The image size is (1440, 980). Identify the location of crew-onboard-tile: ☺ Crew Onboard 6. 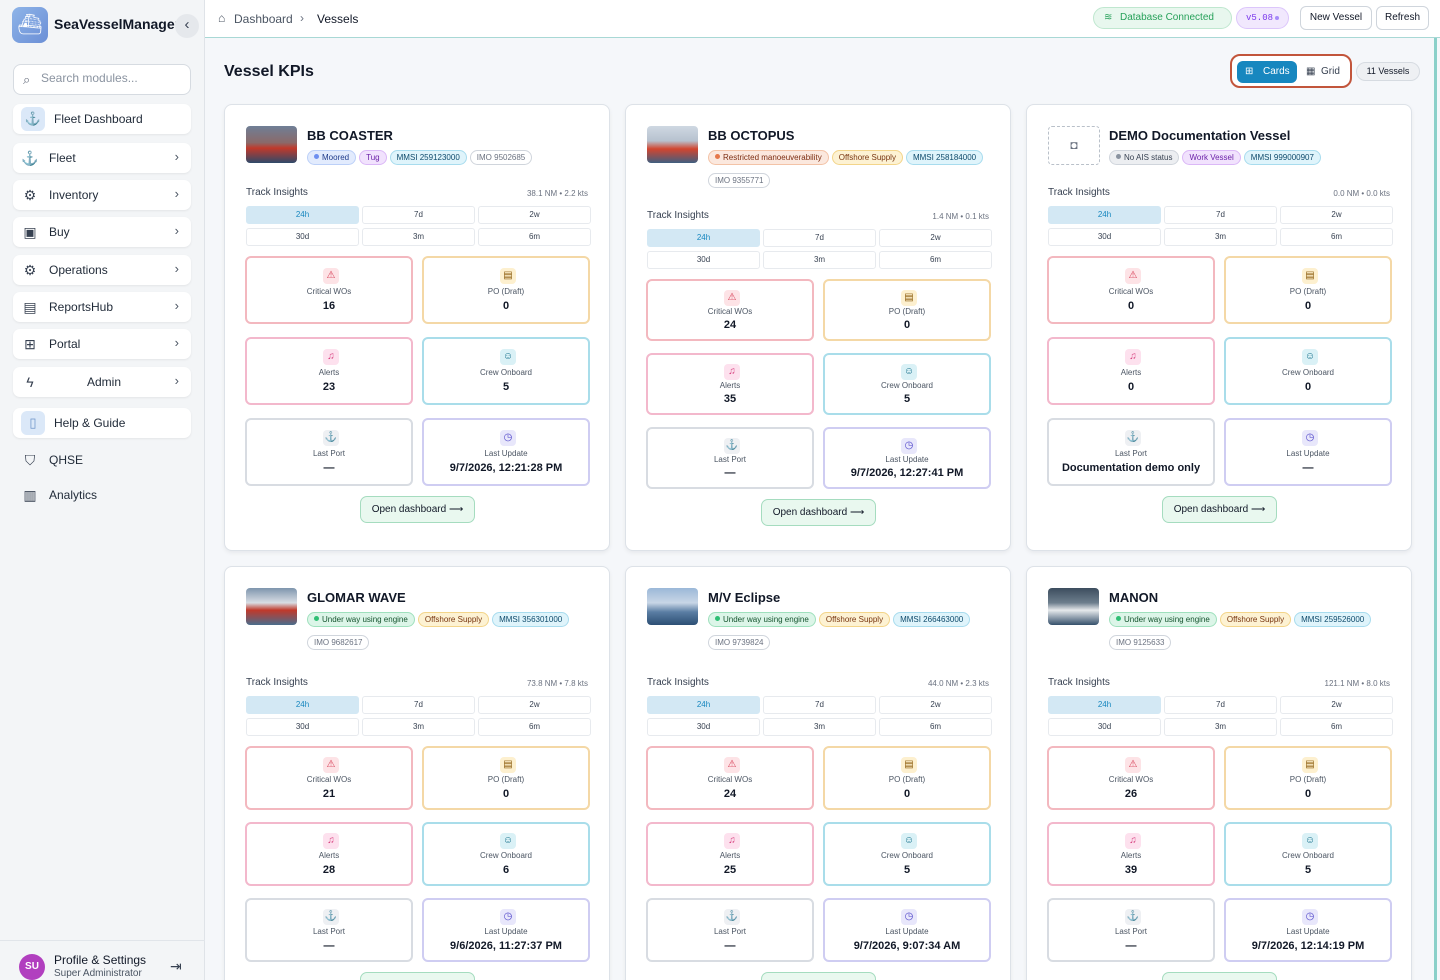
(506, 854).